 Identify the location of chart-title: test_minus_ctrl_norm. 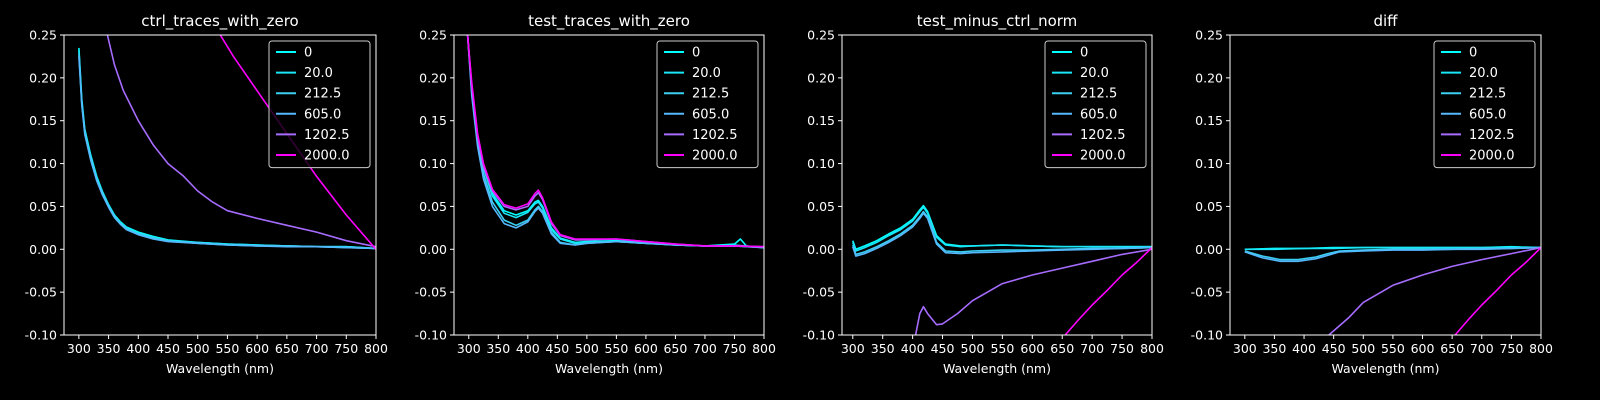
(997, 21).